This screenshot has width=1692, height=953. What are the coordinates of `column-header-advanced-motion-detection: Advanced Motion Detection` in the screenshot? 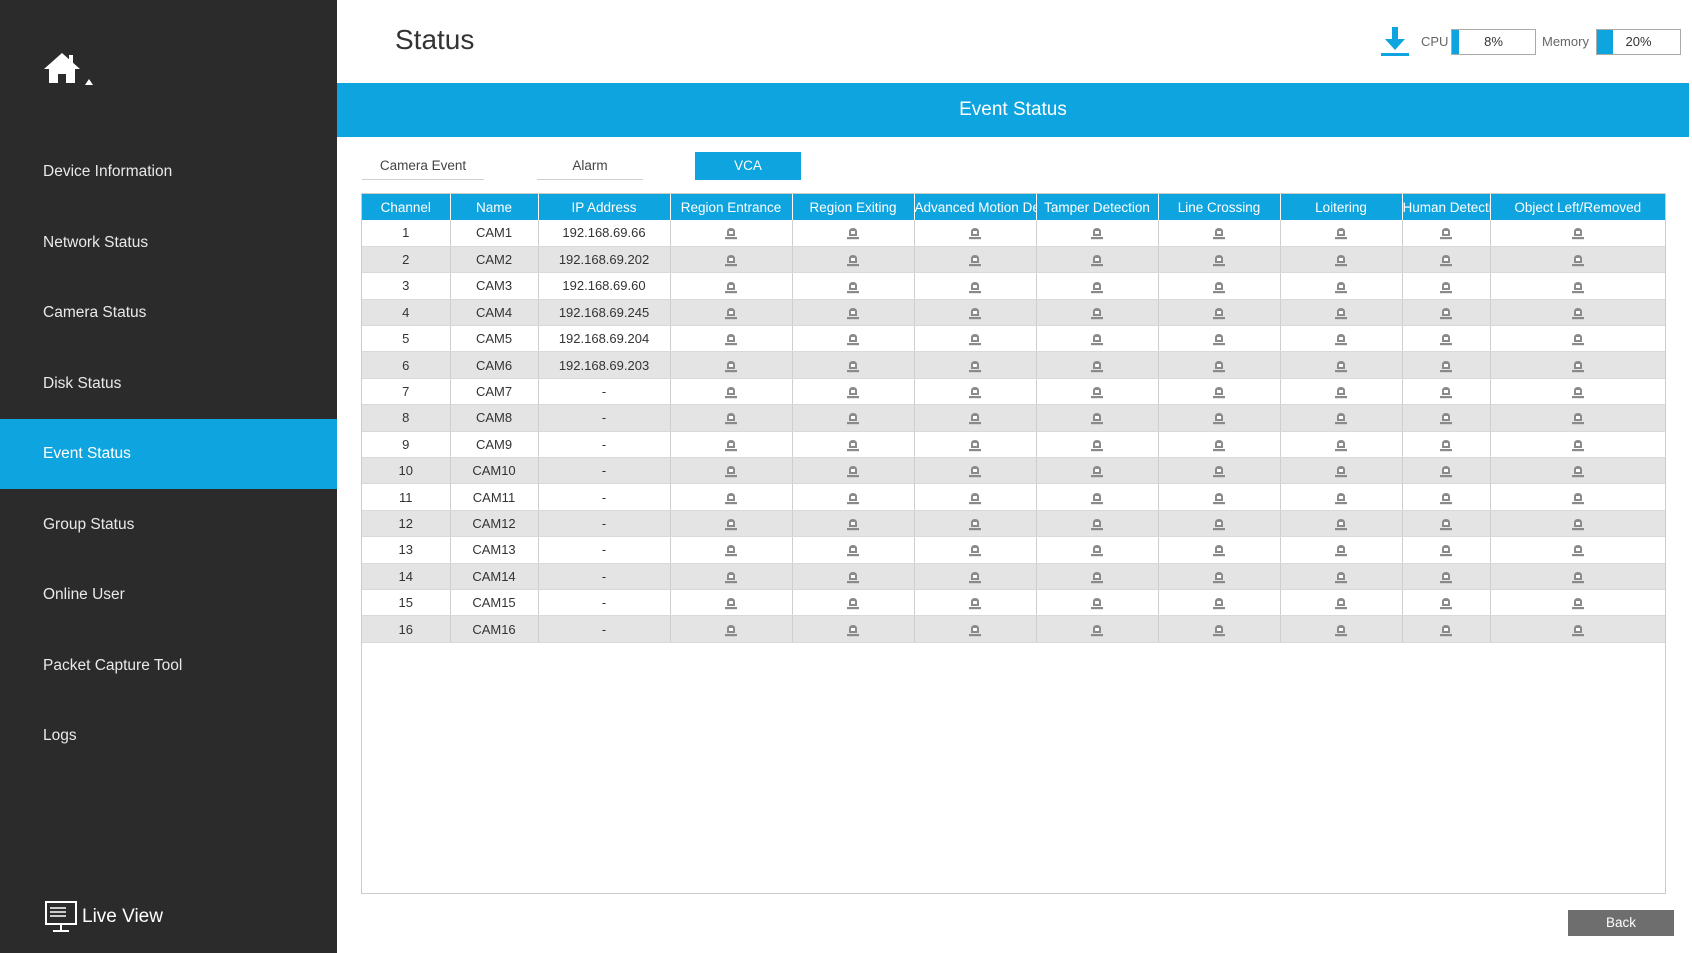 It's located at (975, 207).